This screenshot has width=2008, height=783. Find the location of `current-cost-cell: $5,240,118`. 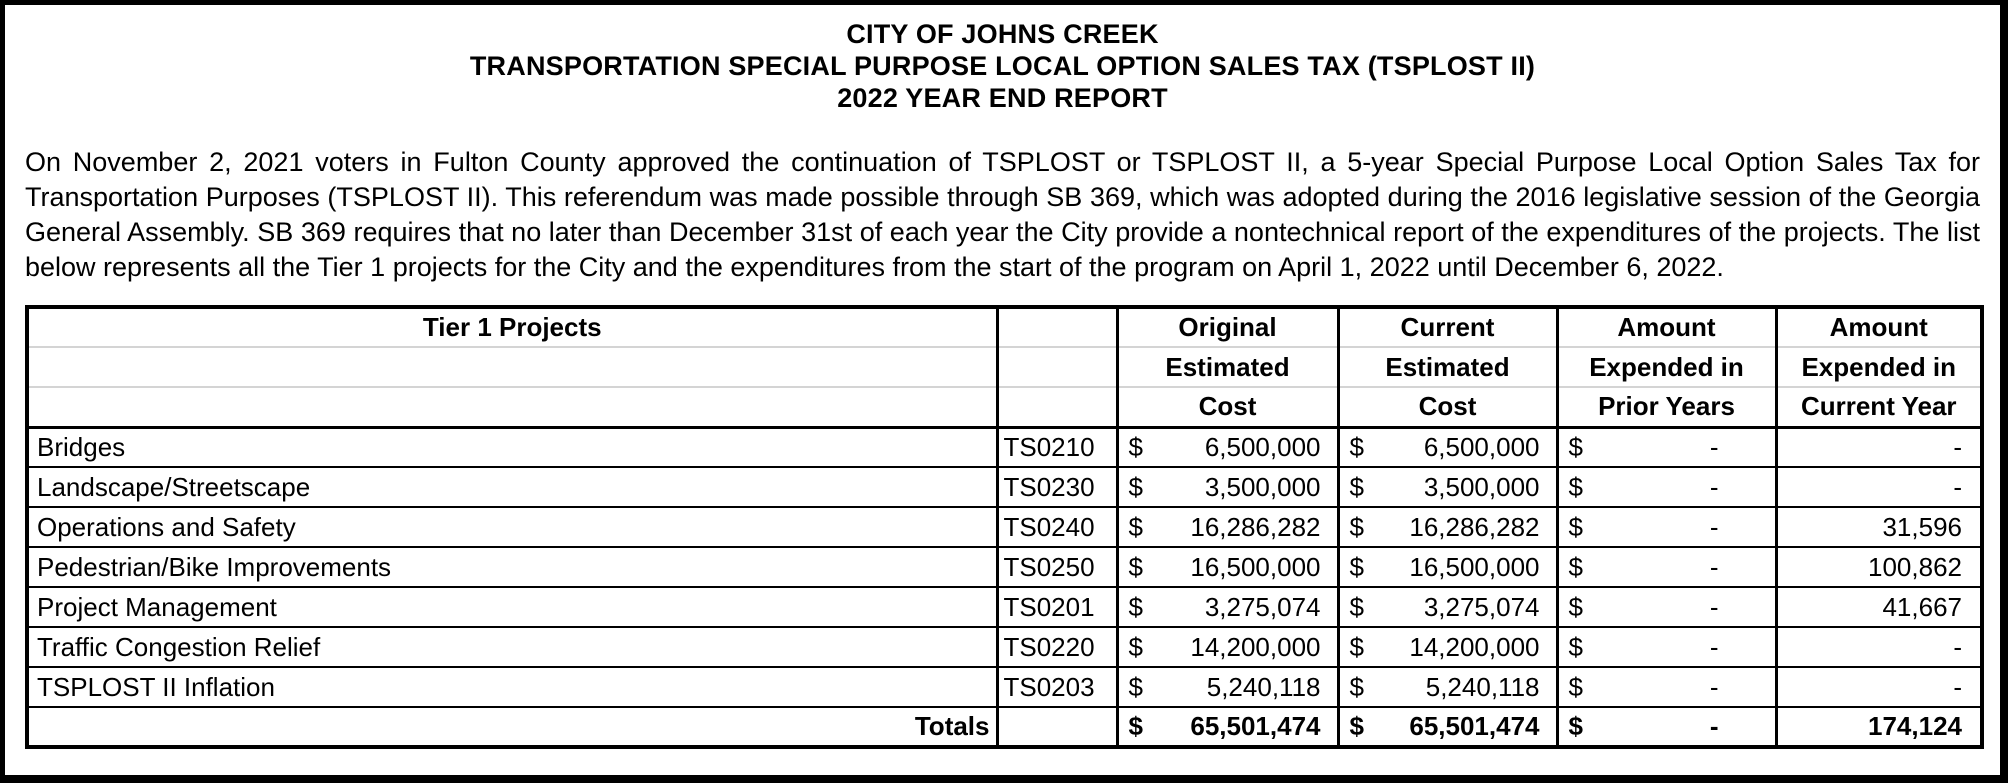

current-cost-cell: $5,240,118 is located at coordinates (1446, 687).